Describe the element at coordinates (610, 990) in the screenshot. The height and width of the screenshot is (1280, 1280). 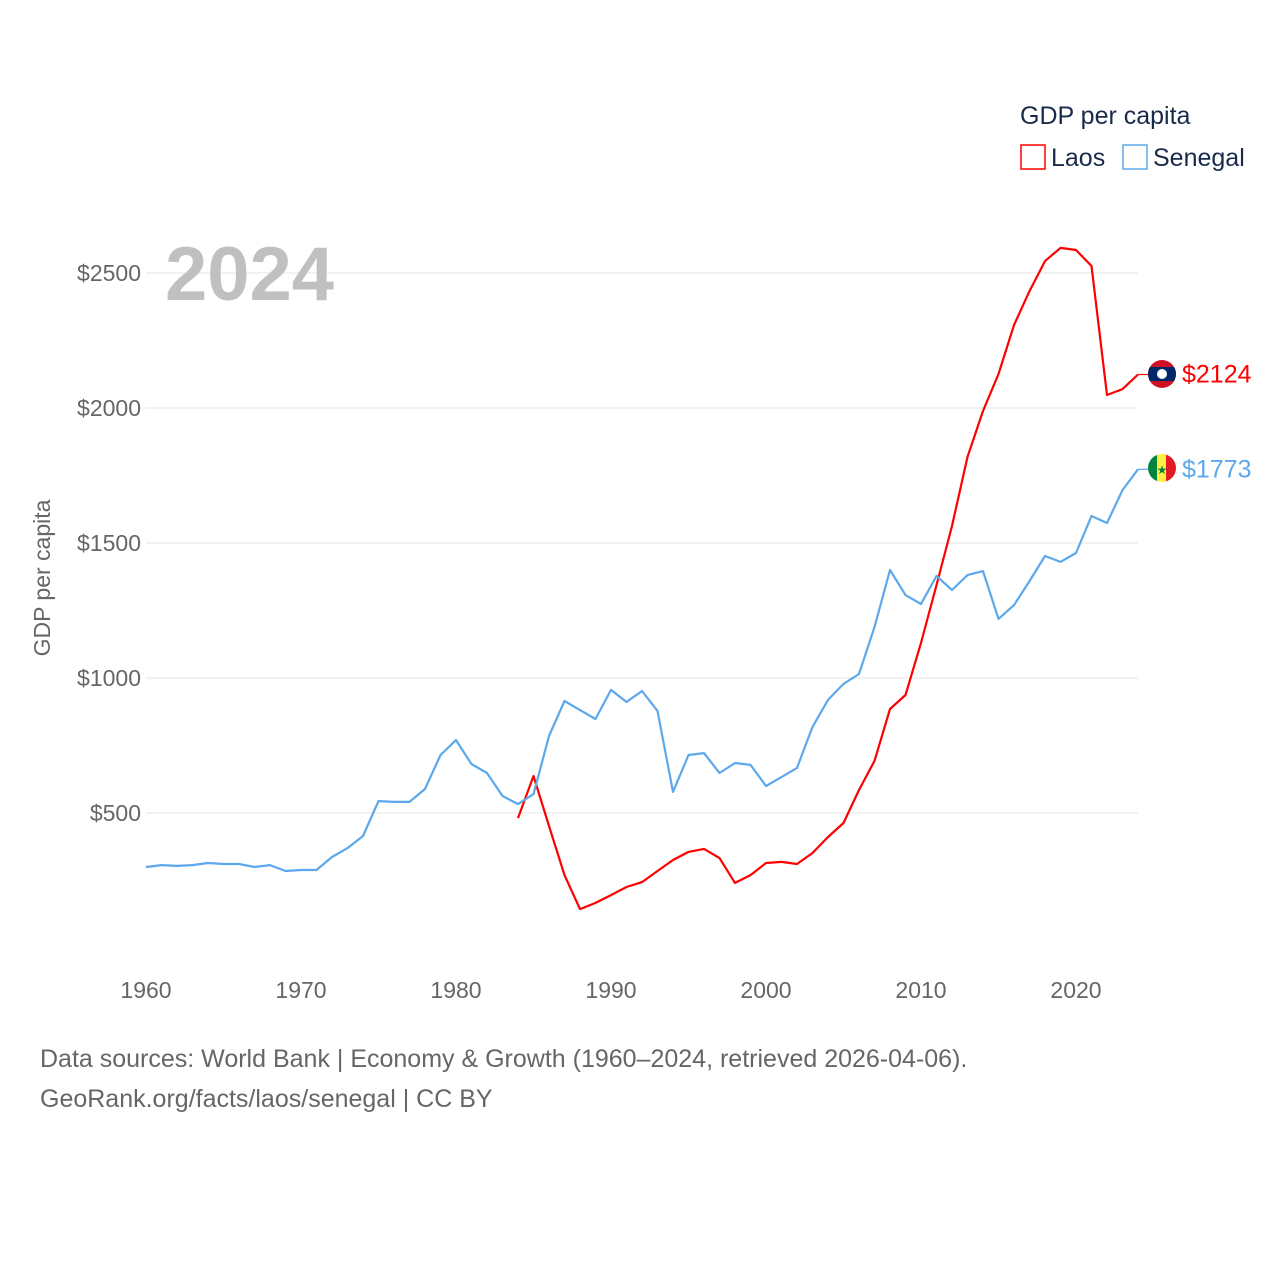
I see `x-tick-label: 1990` at that location.